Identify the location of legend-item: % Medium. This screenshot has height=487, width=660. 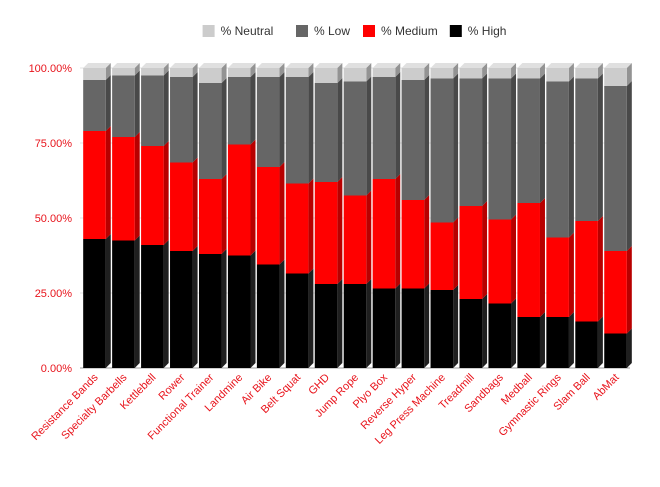
(400, 31).